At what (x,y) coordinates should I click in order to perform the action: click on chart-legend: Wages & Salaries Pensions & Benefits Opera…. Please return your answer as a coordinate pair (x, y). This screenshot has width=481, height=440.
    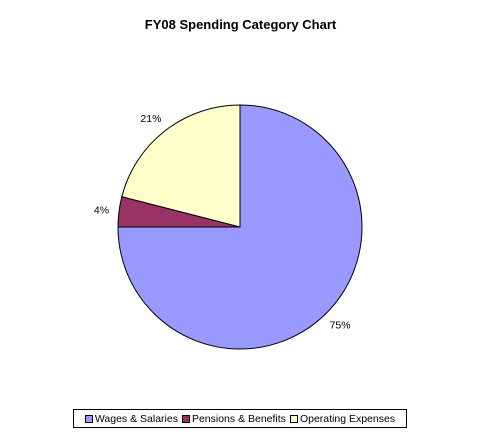
    Looking at the image, I should click on (240, 418).